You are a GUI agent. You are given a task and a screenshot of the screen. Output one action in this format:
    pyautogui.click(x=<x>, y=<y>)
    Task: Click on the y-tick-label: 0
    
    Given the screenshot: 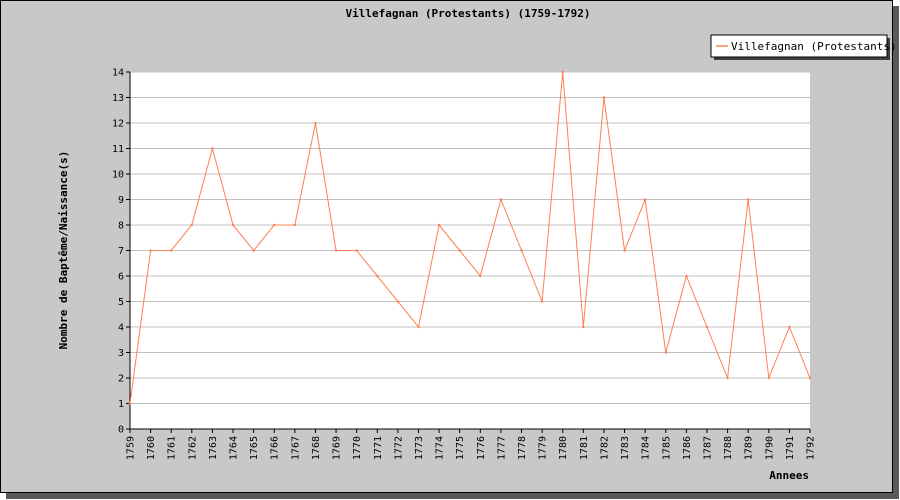 What is the action you would take?
    pyautogui.click(x=121, y=430)
    